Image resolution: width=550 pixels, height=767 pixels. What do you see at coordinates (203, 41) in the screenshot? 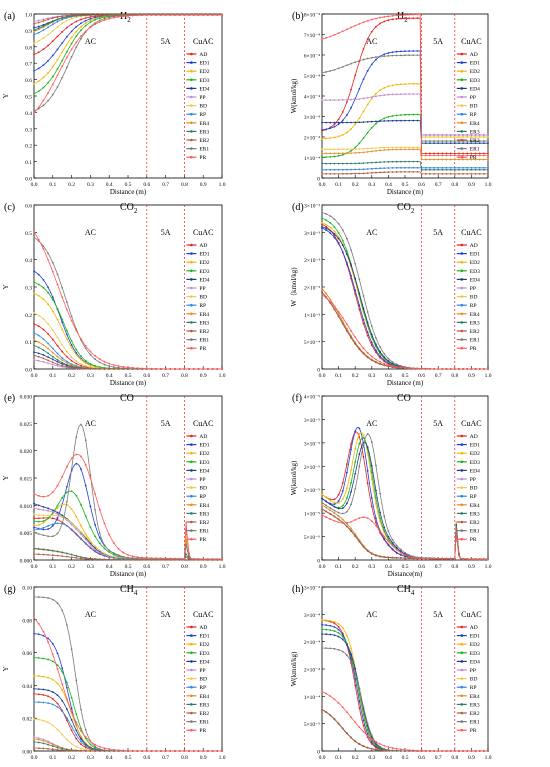
I see `zone-label: CuAC` at bounding box center [203, 41].